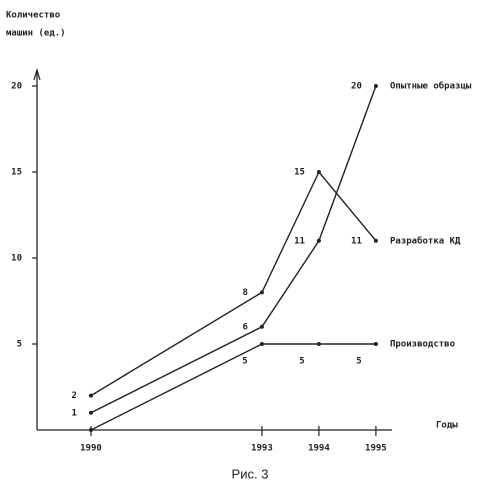 This screenshot has height=486, width=500. I want to click on x-tick-label: 1994, so click(319, 449).